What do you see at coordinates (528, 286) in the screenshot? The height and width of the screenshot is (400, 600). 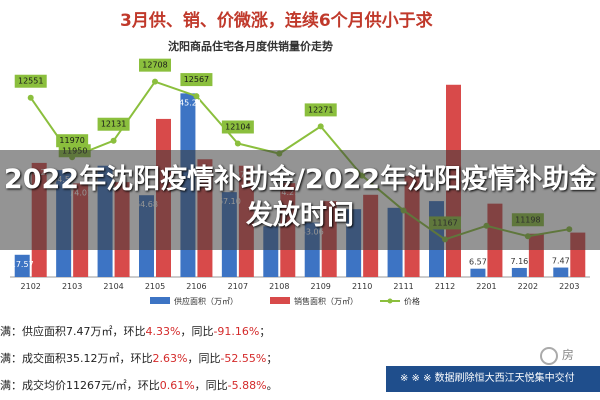 I see `x-tick-label: 2202` at bounding box center [528, 286].